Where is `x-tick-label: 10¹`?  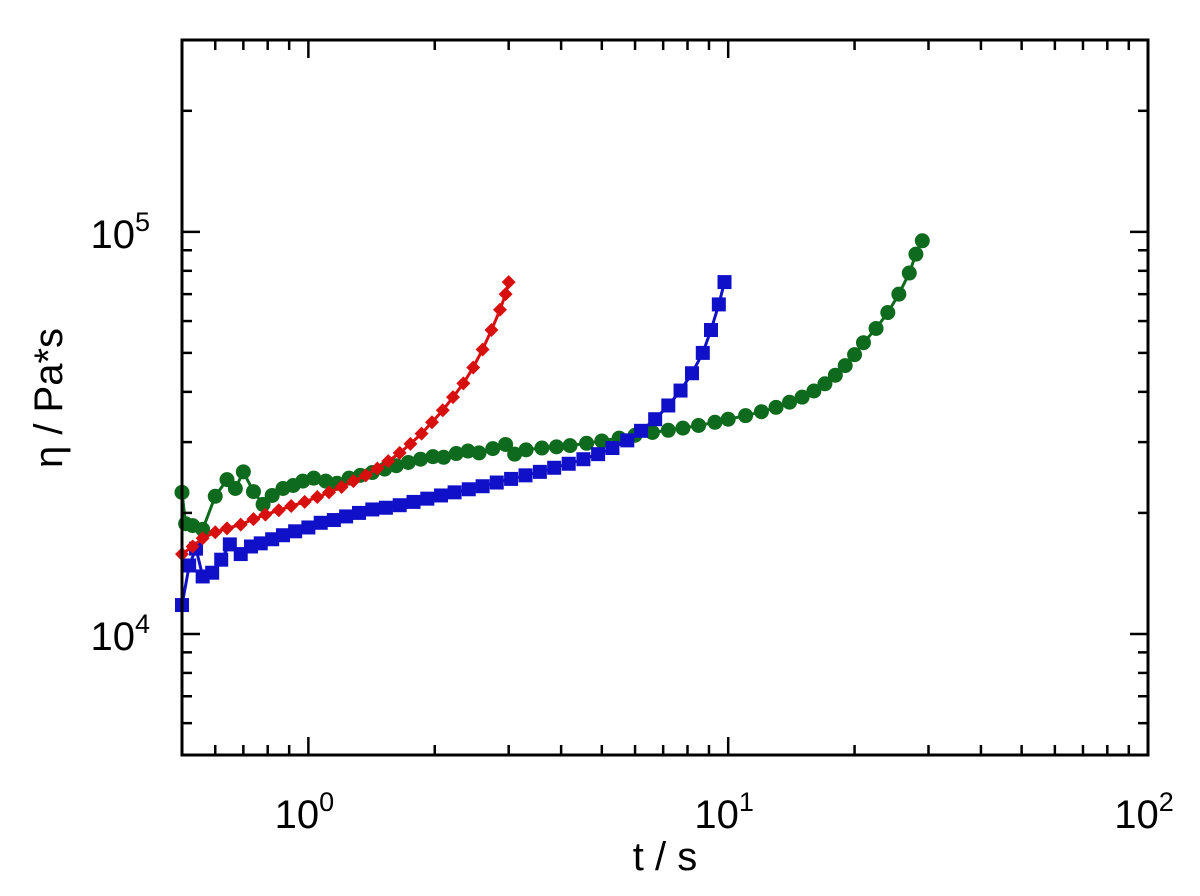 x-tick-label: 10¹ is located at coordinates (724, 812).